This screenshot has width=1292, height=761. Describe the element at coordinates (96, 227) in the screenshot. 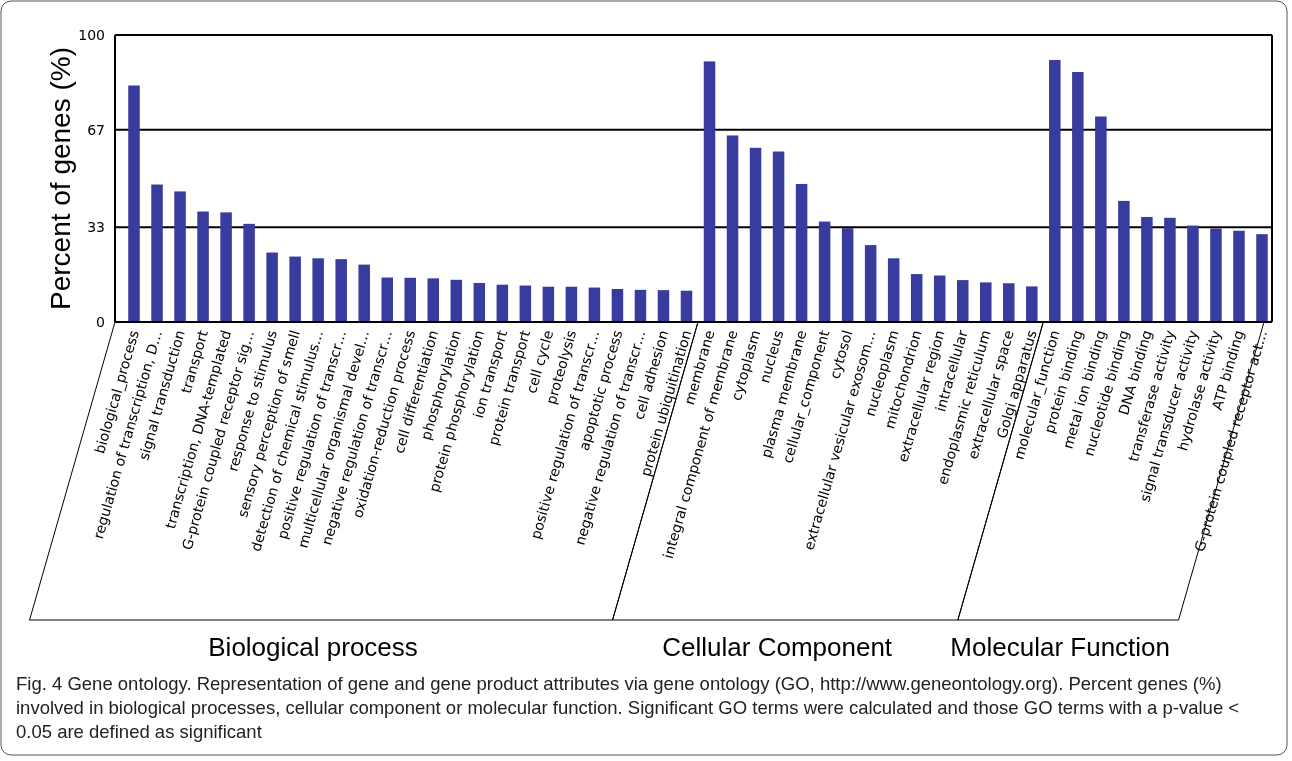

I see `y-tick-label: 33` at that location.